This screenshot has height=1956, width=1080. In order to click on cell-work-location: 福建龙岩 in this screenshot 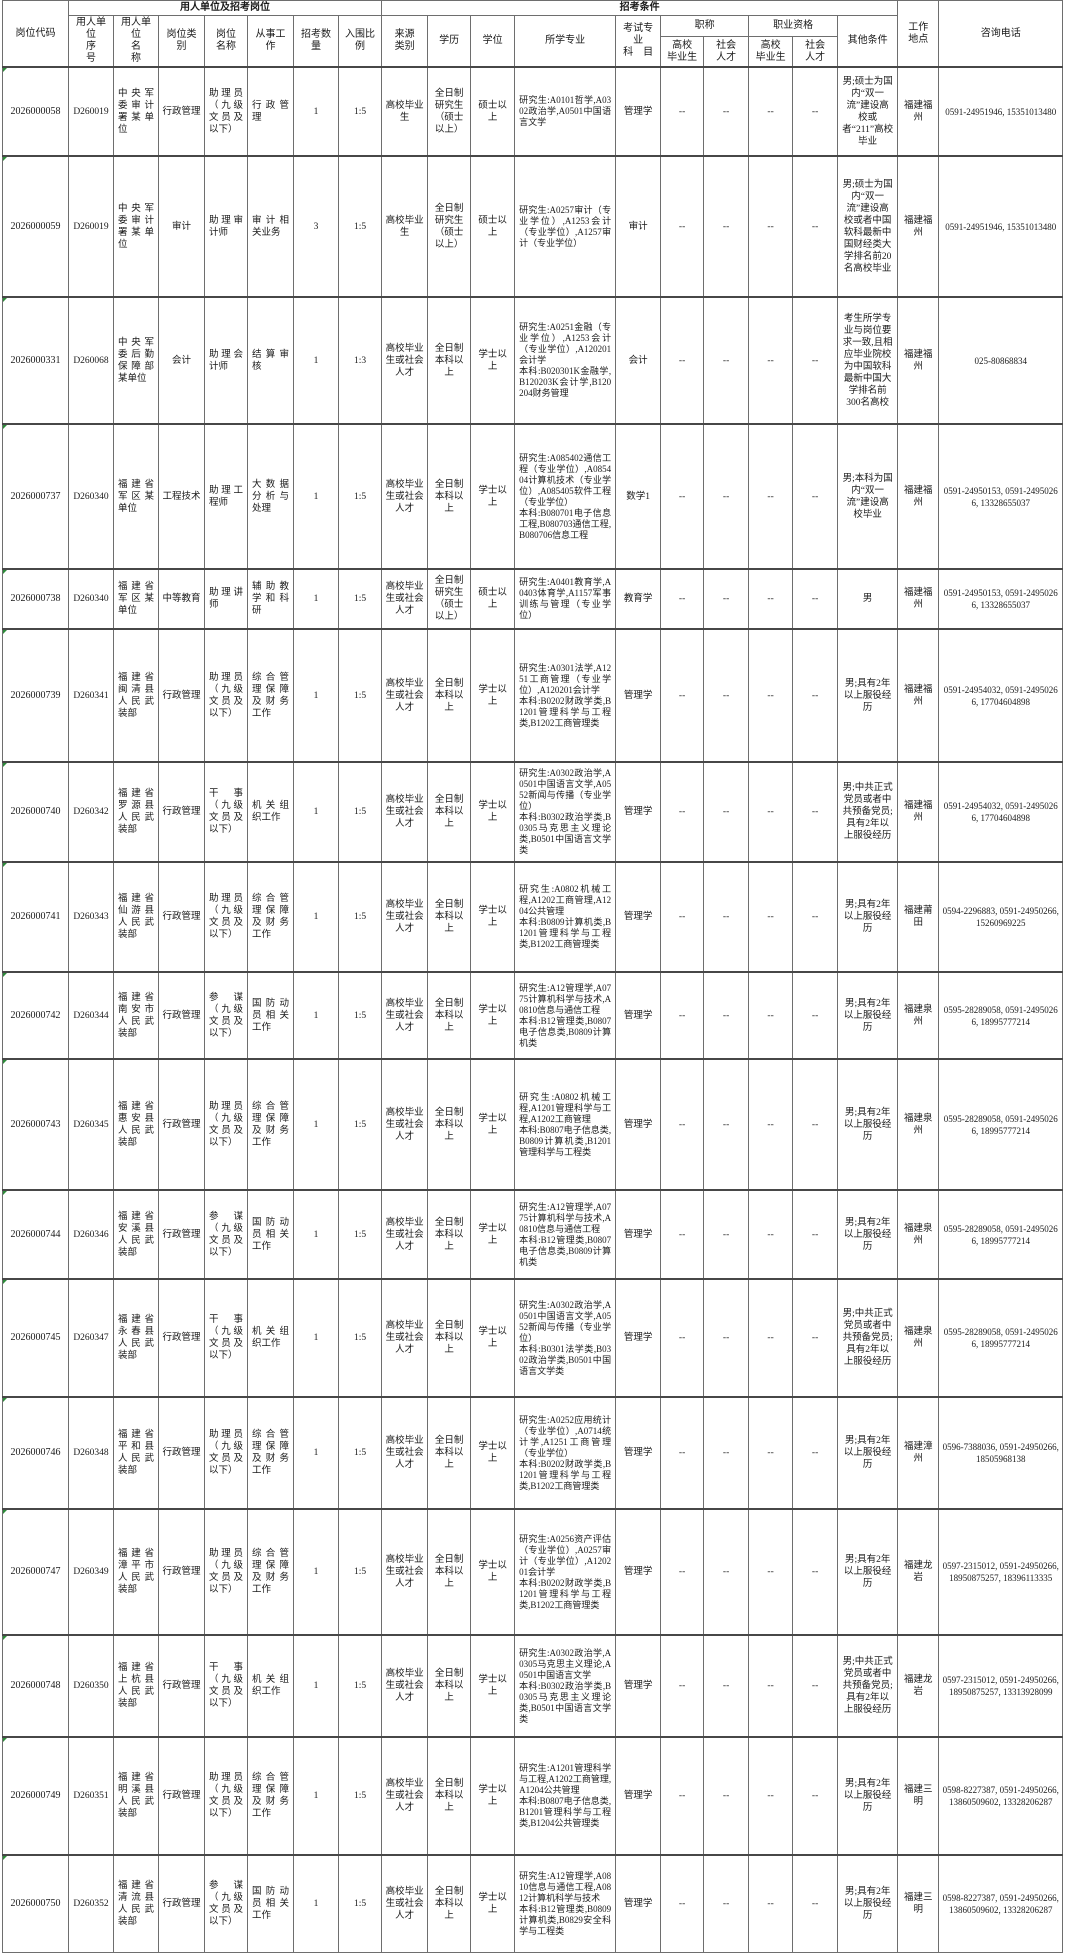, I will do `click(918, 1686)`.